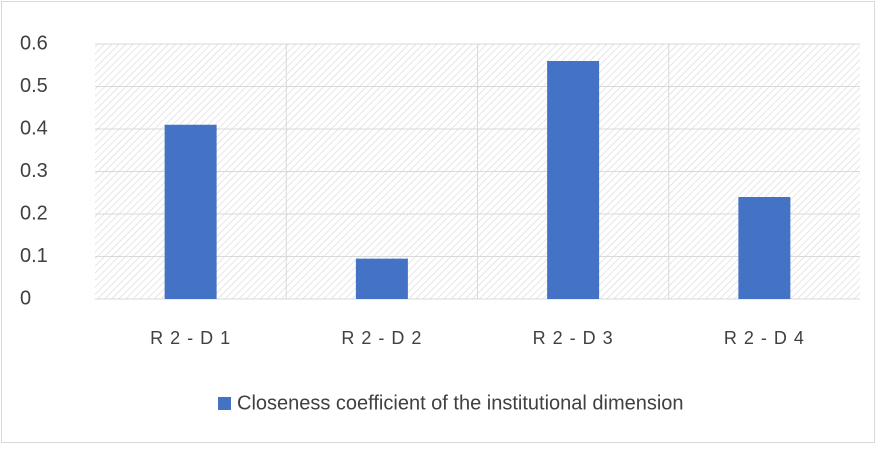 The image size is (877, 450). What do you see at coordinates (34, 213) in the screenshot?
I see `y-tick-label: 0.2` at bounding box center [34, 213].